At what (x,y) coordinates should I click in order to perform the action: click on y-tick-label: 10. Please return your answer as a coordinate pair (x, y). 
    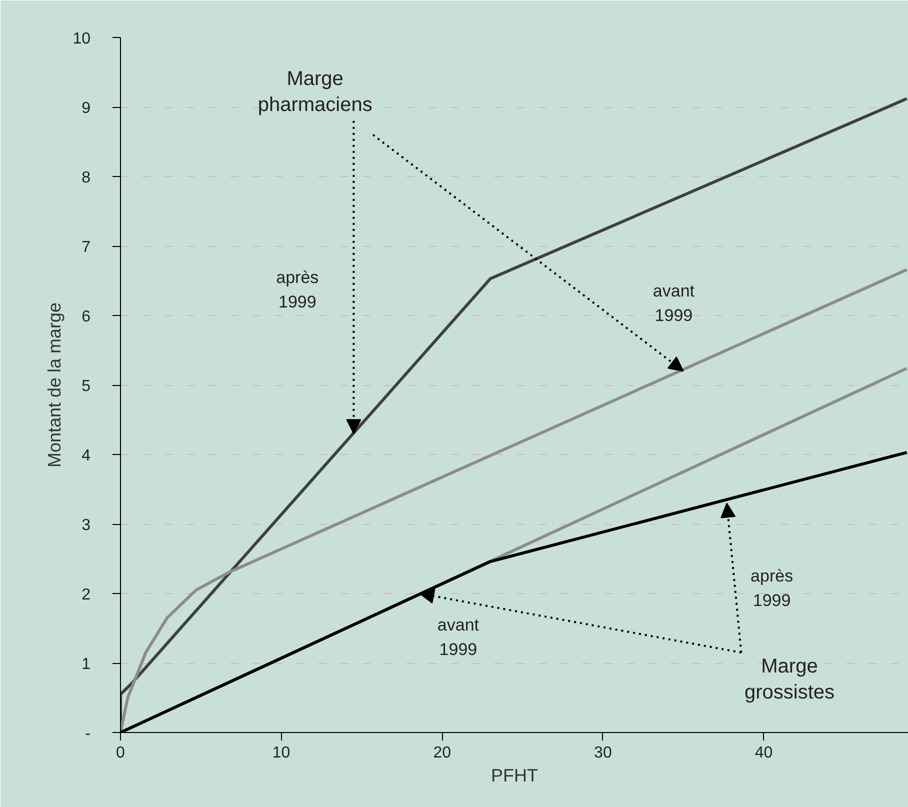
    Looking at the image, I should click on (81, 39).